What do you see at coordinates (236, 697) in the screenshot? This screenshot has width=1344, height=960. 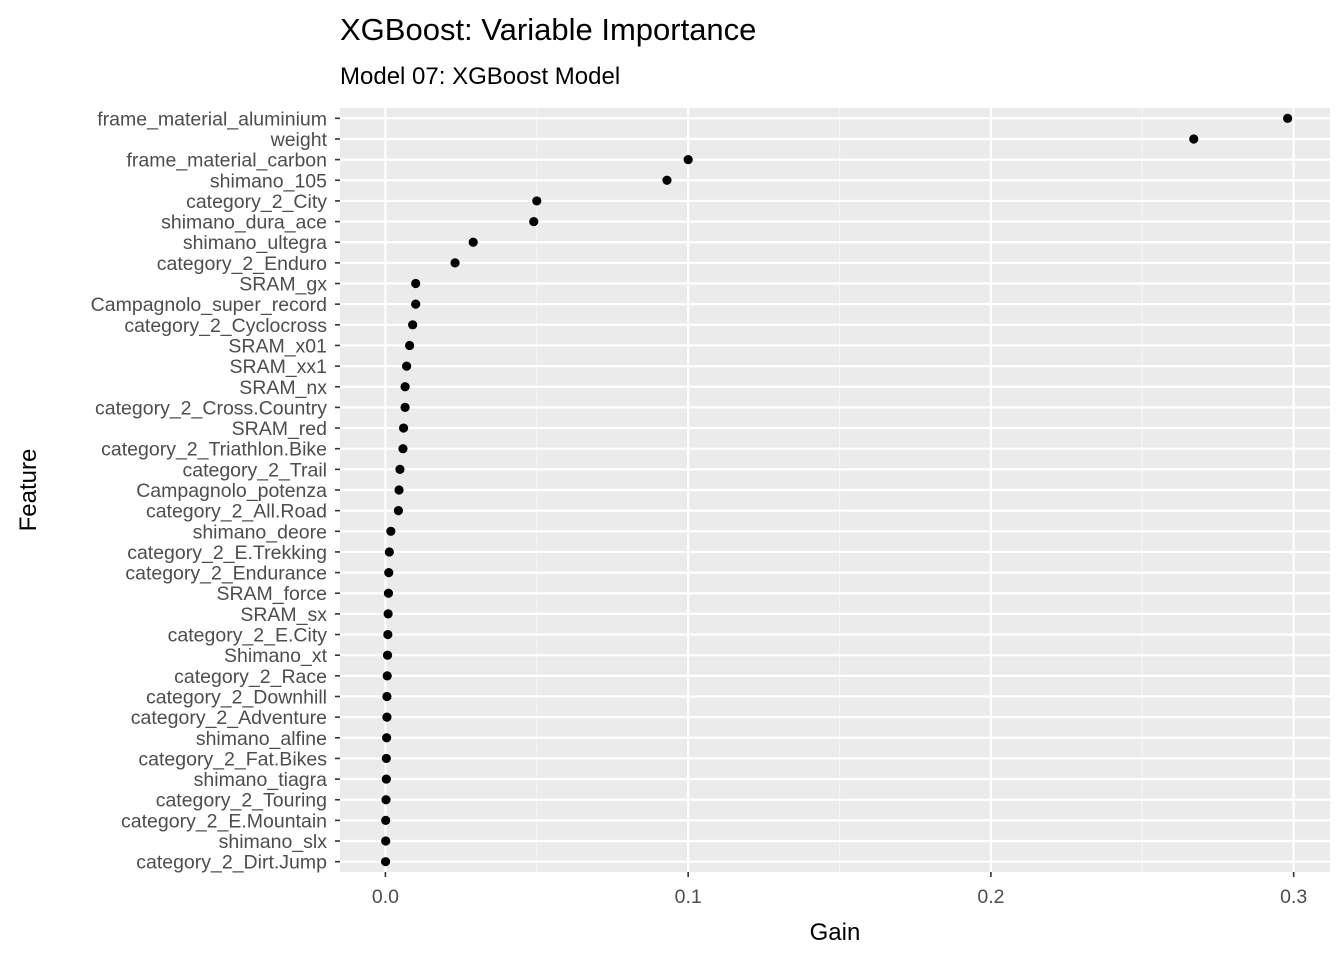 I see `y-tick-label: category_2_Downhill` at bounding box center [236, 697].